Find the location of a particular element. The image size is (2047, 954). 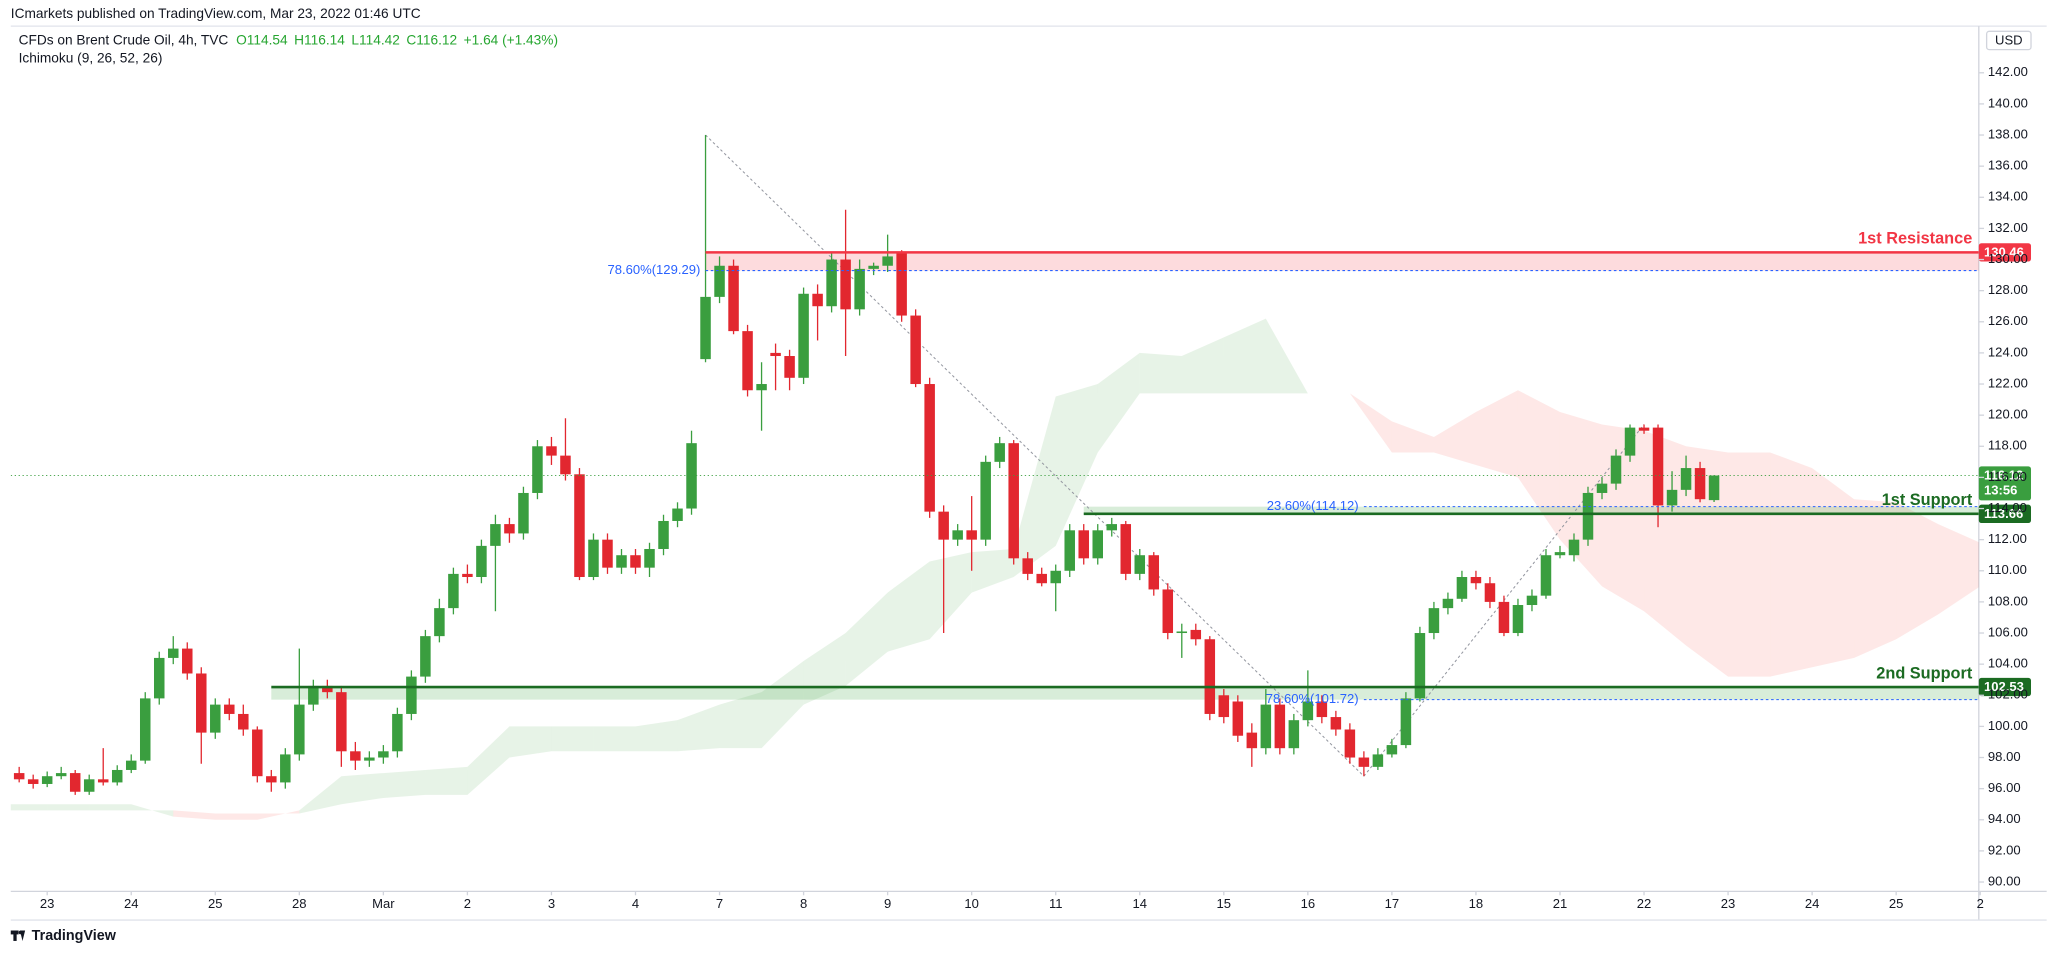

indicator-name: Ichimoku (9, 26, 52, 26) is located at coordinates (91, 57).